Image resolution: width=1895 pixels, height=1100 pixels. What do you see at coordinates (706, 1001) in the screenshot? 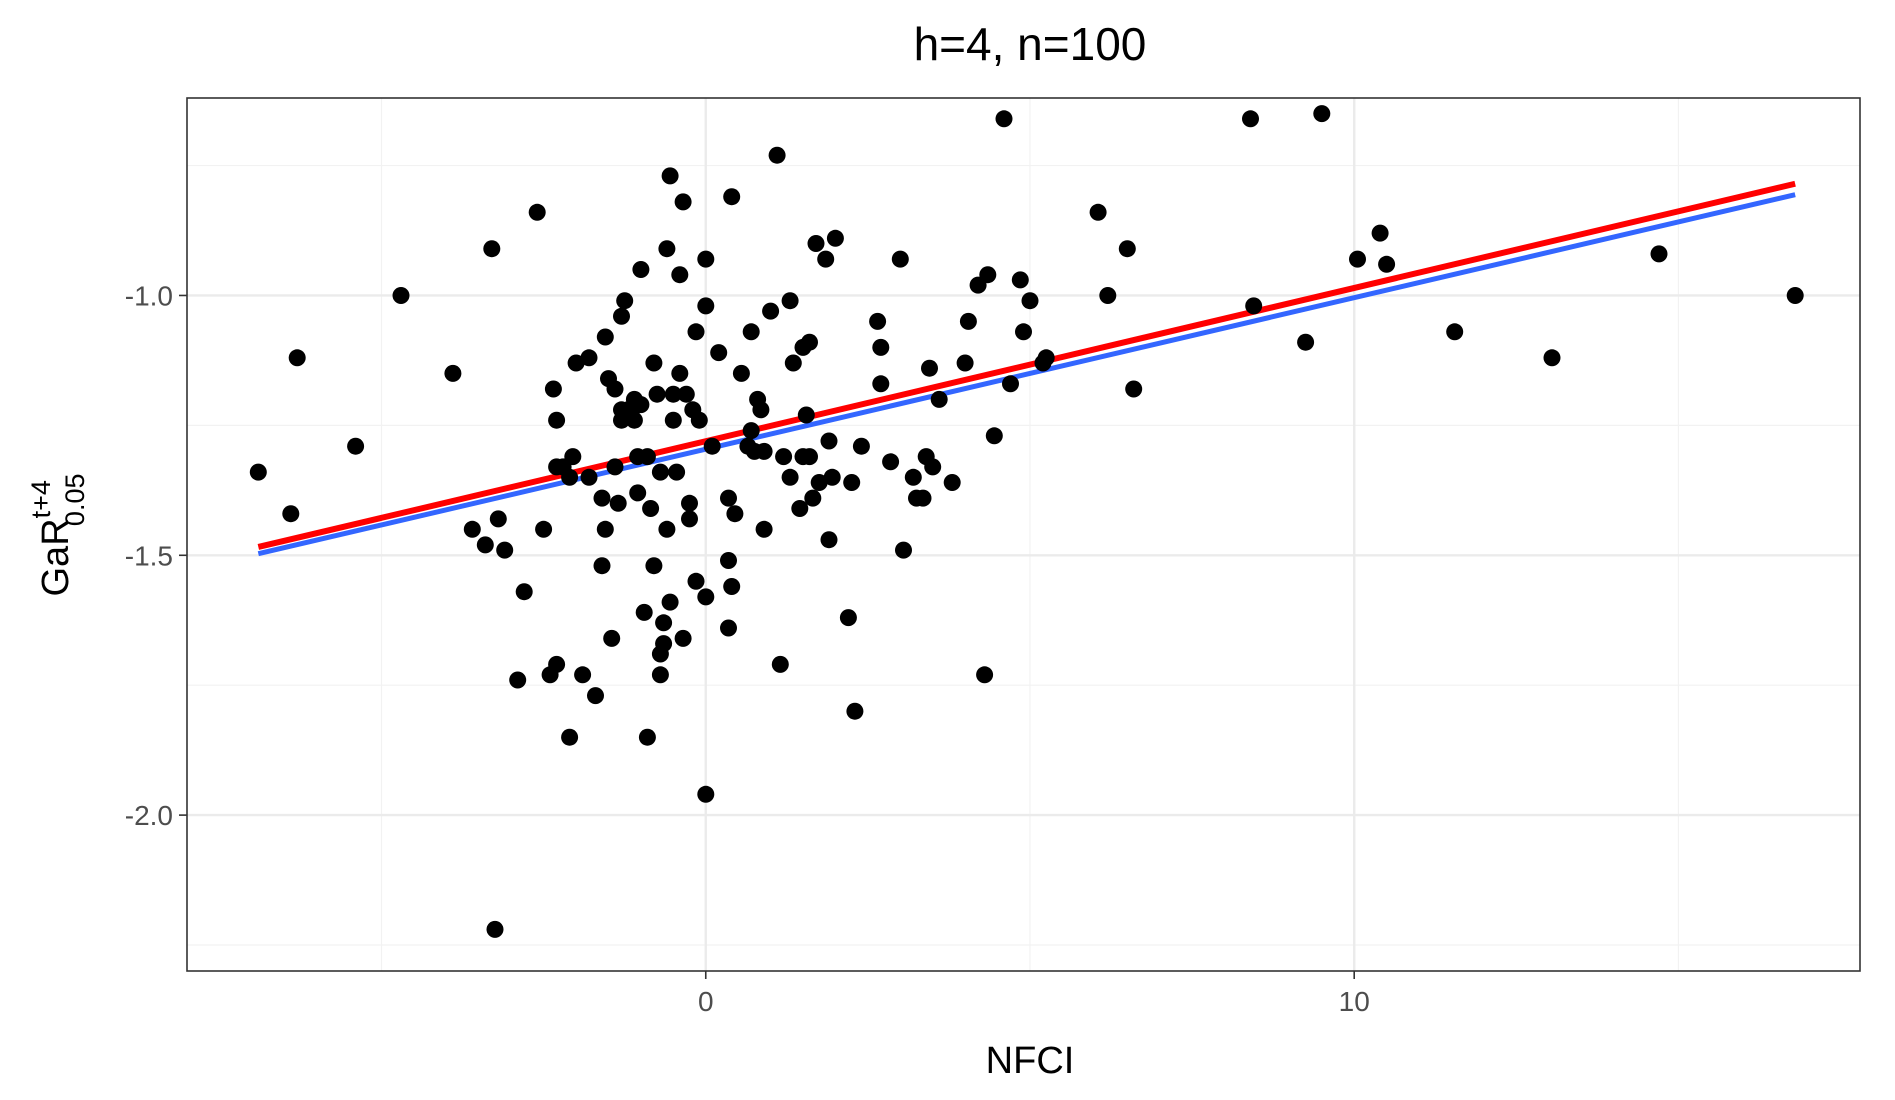
I see `x-tick-label: 0` at bounding box center [706, 1001].